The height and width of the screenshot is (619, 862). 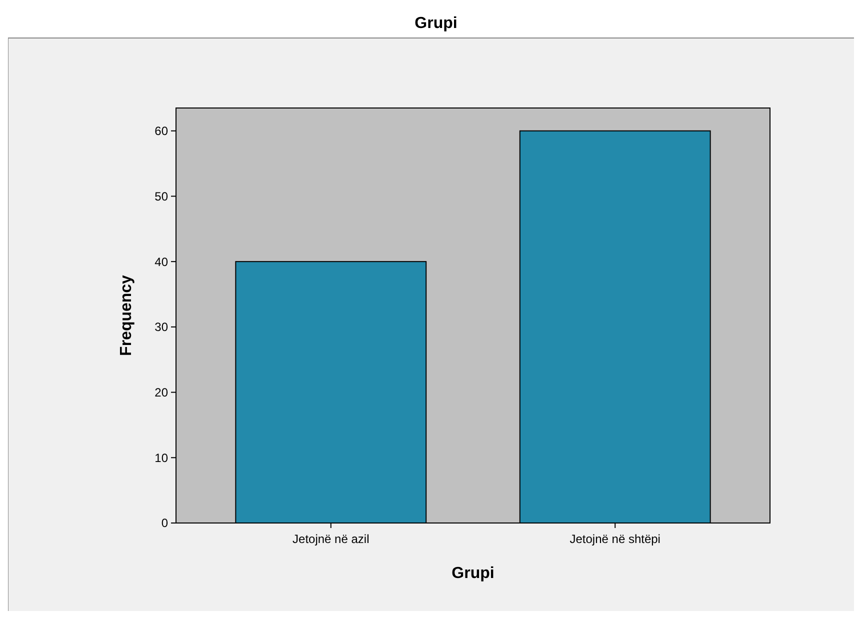 What do you see at coordinates (436, 23) in the screenshot?
I see `chart-title: Grupi` at bounding box center [436, 23].